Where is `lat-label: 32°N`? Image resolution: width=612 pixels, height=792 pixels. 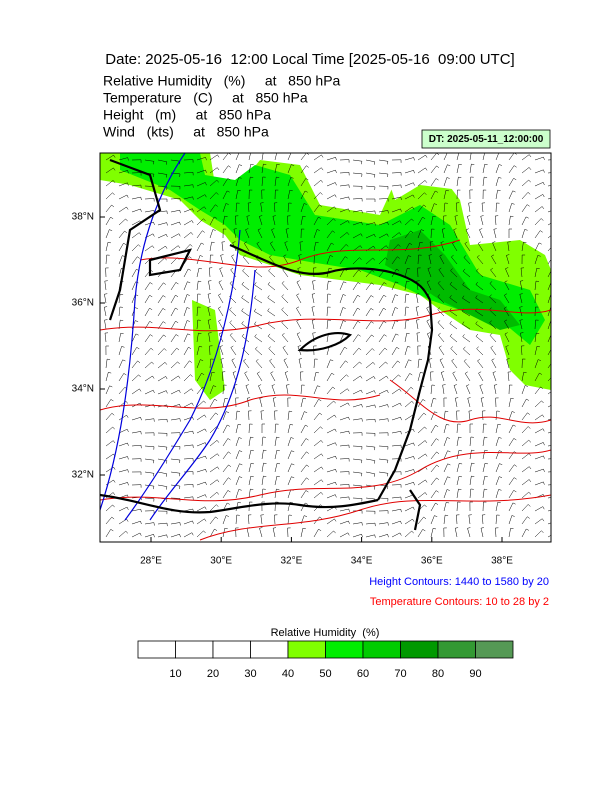 lat-label: 32°N is located at coordinates (83, 475).